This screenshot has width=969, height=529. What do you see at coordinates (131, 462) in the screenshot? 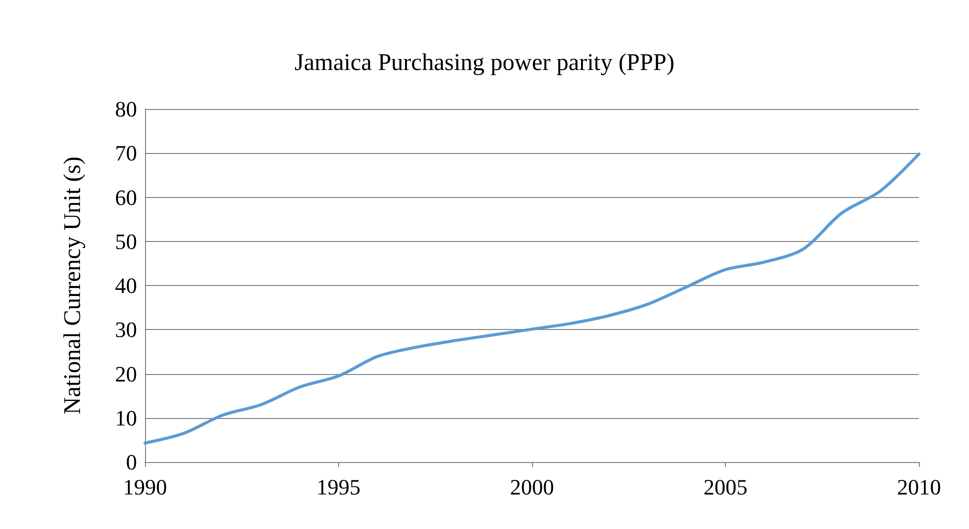
I see `y-tick-label: 0` at bounding box center [131, 462].